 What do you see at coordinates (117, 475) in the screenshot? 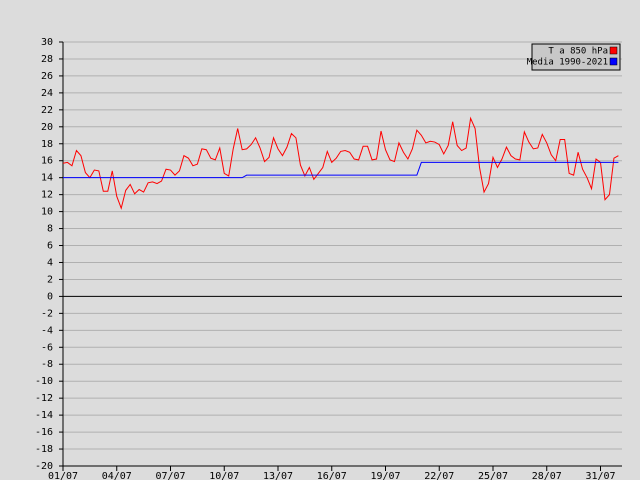
I see `x-tick-label: 04/07` at bounding box center [117, 475].